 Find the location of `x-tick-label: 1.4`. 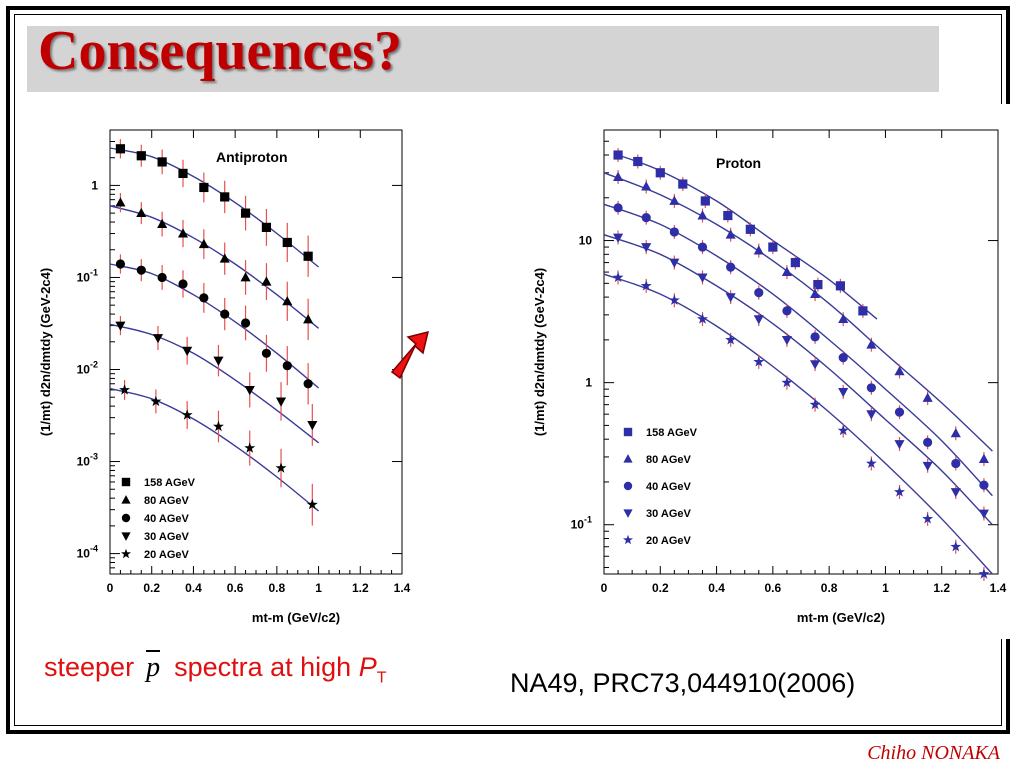

x-tick-label: 1.4 is located at coordinates (998, 588).